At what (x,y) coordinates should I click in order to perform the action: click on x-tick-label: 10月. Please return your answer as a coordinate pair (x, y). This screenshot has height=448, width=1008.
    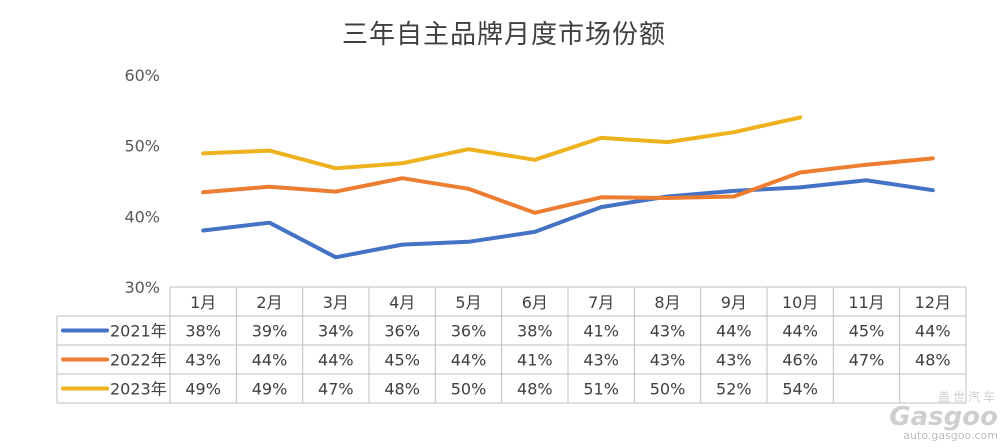
    Looking at the image, I should click on (800, 302).